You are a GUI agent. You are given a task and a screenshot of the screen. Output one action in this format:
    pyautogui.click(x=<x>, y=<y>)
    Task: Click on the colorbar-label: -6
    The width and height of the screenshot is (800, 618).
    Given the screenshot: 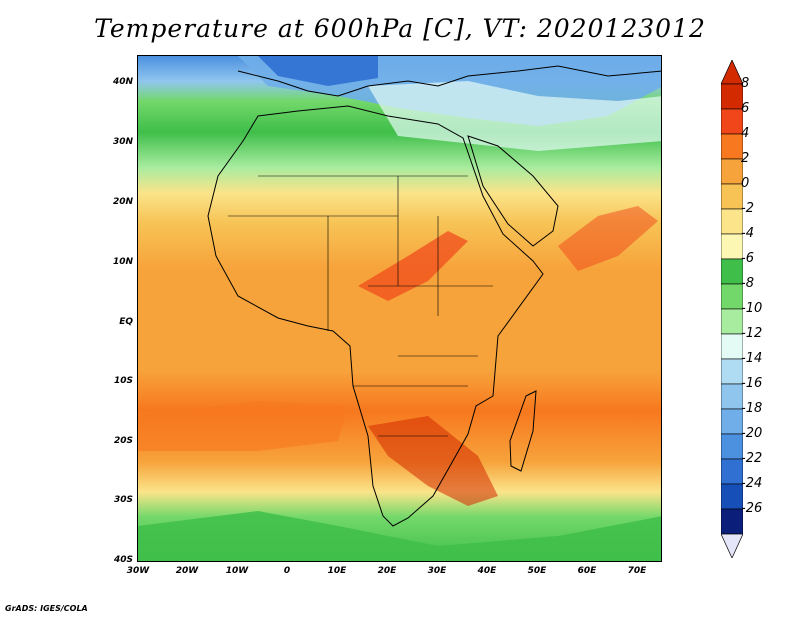 What is the action you would take?
    pyautogui.click(x=747, y=258)
    